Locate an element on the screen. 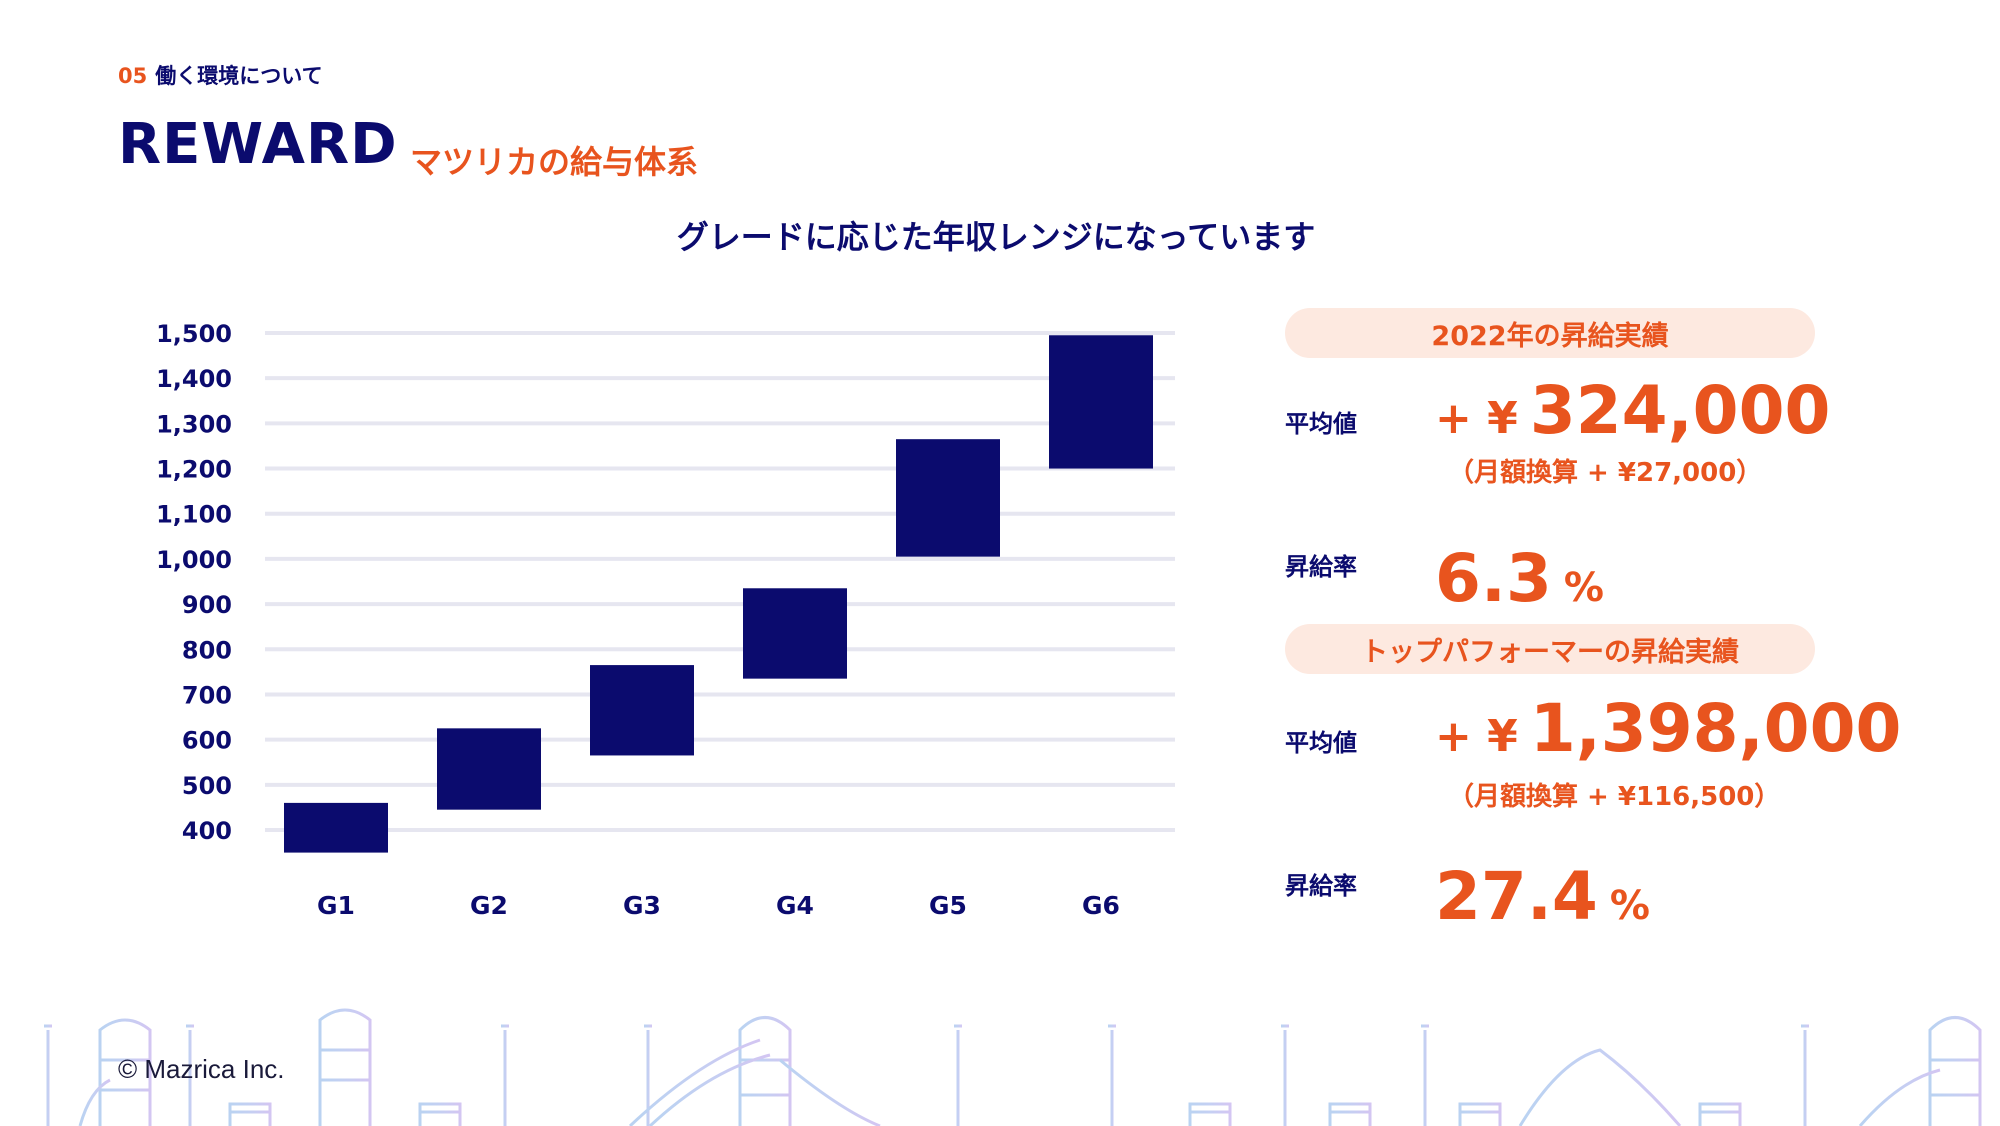  x-tick-label: G1 is located at coordinates (336, 905).